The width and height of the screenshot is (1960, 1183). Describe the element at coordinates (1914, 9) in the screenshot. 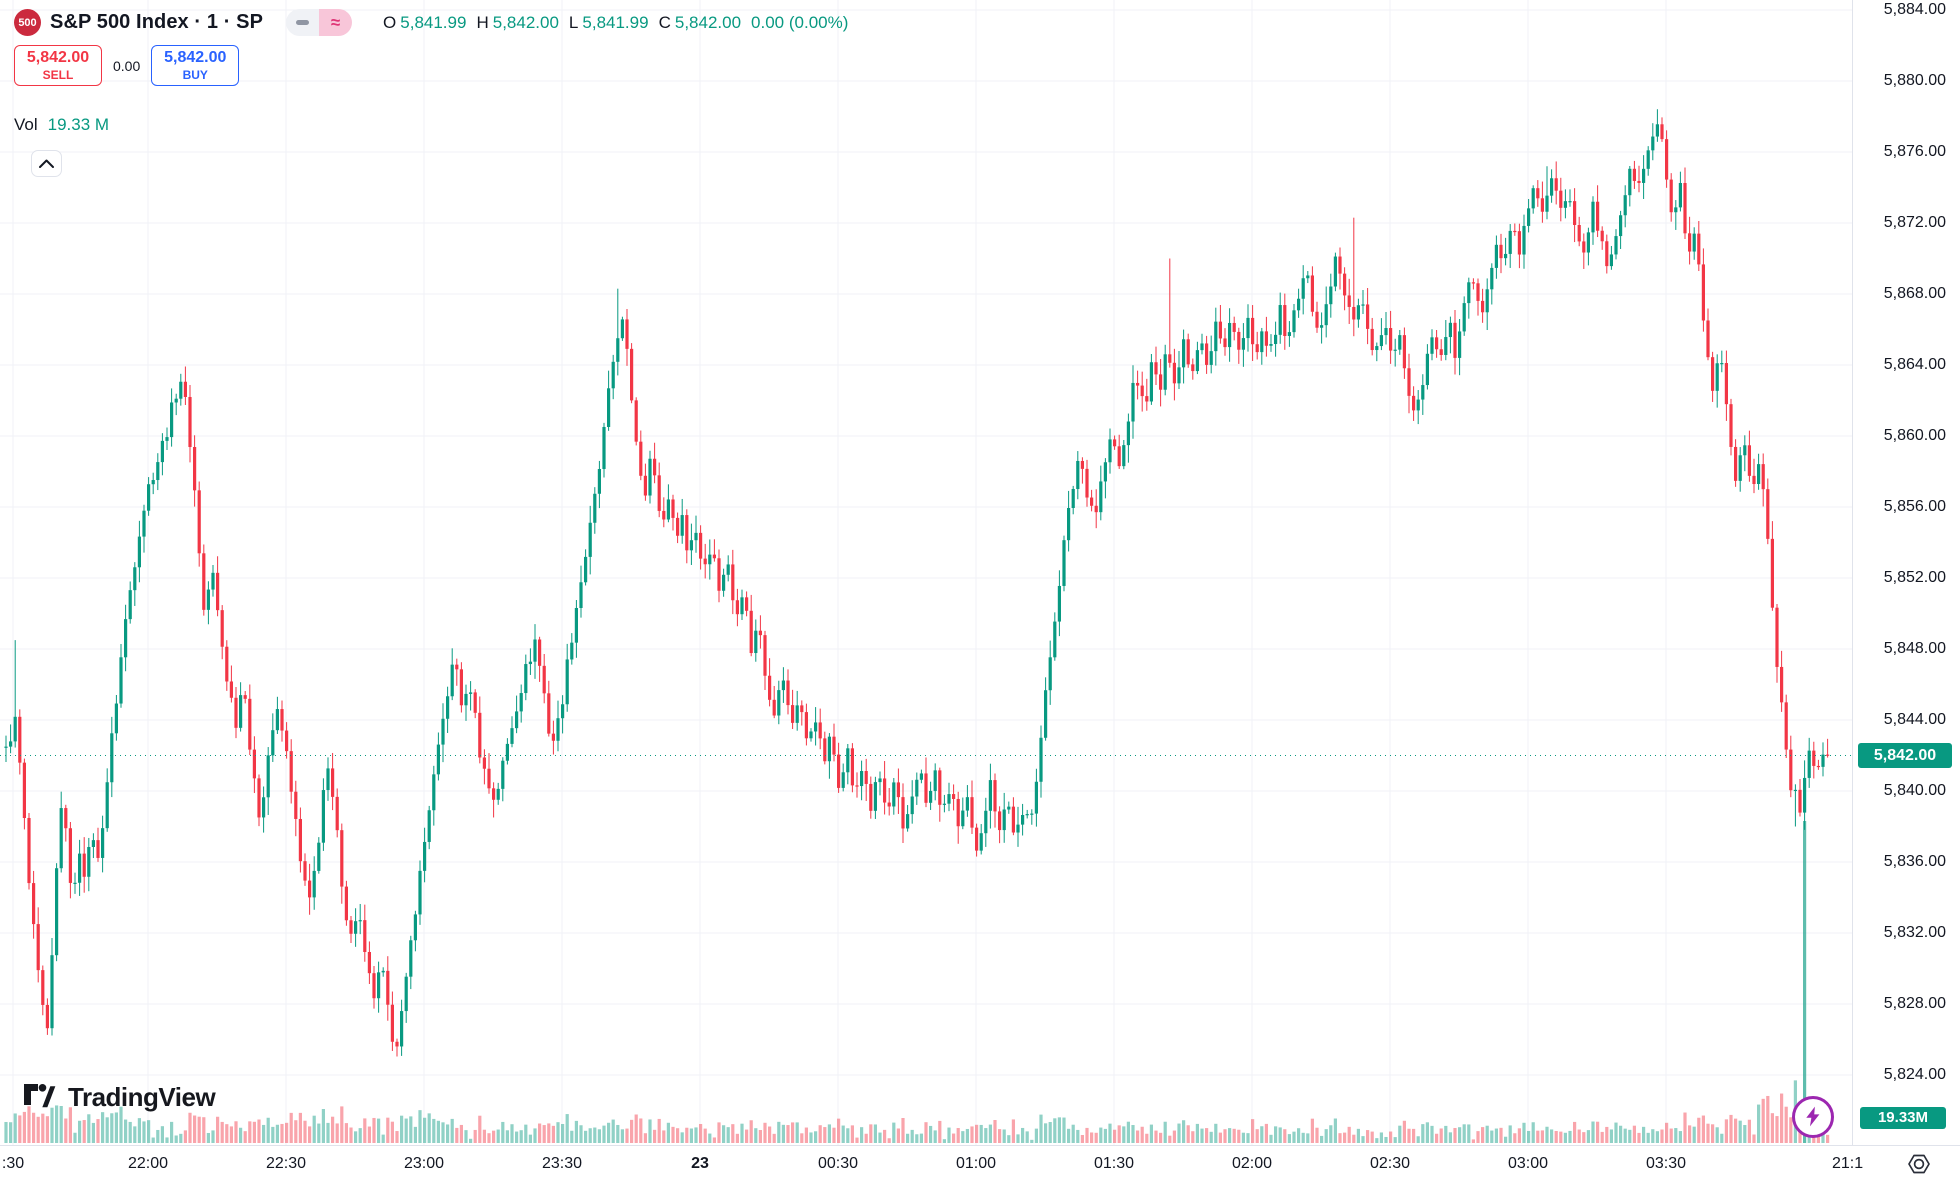

I see `price-tick-label: 5,884.00` at that location.